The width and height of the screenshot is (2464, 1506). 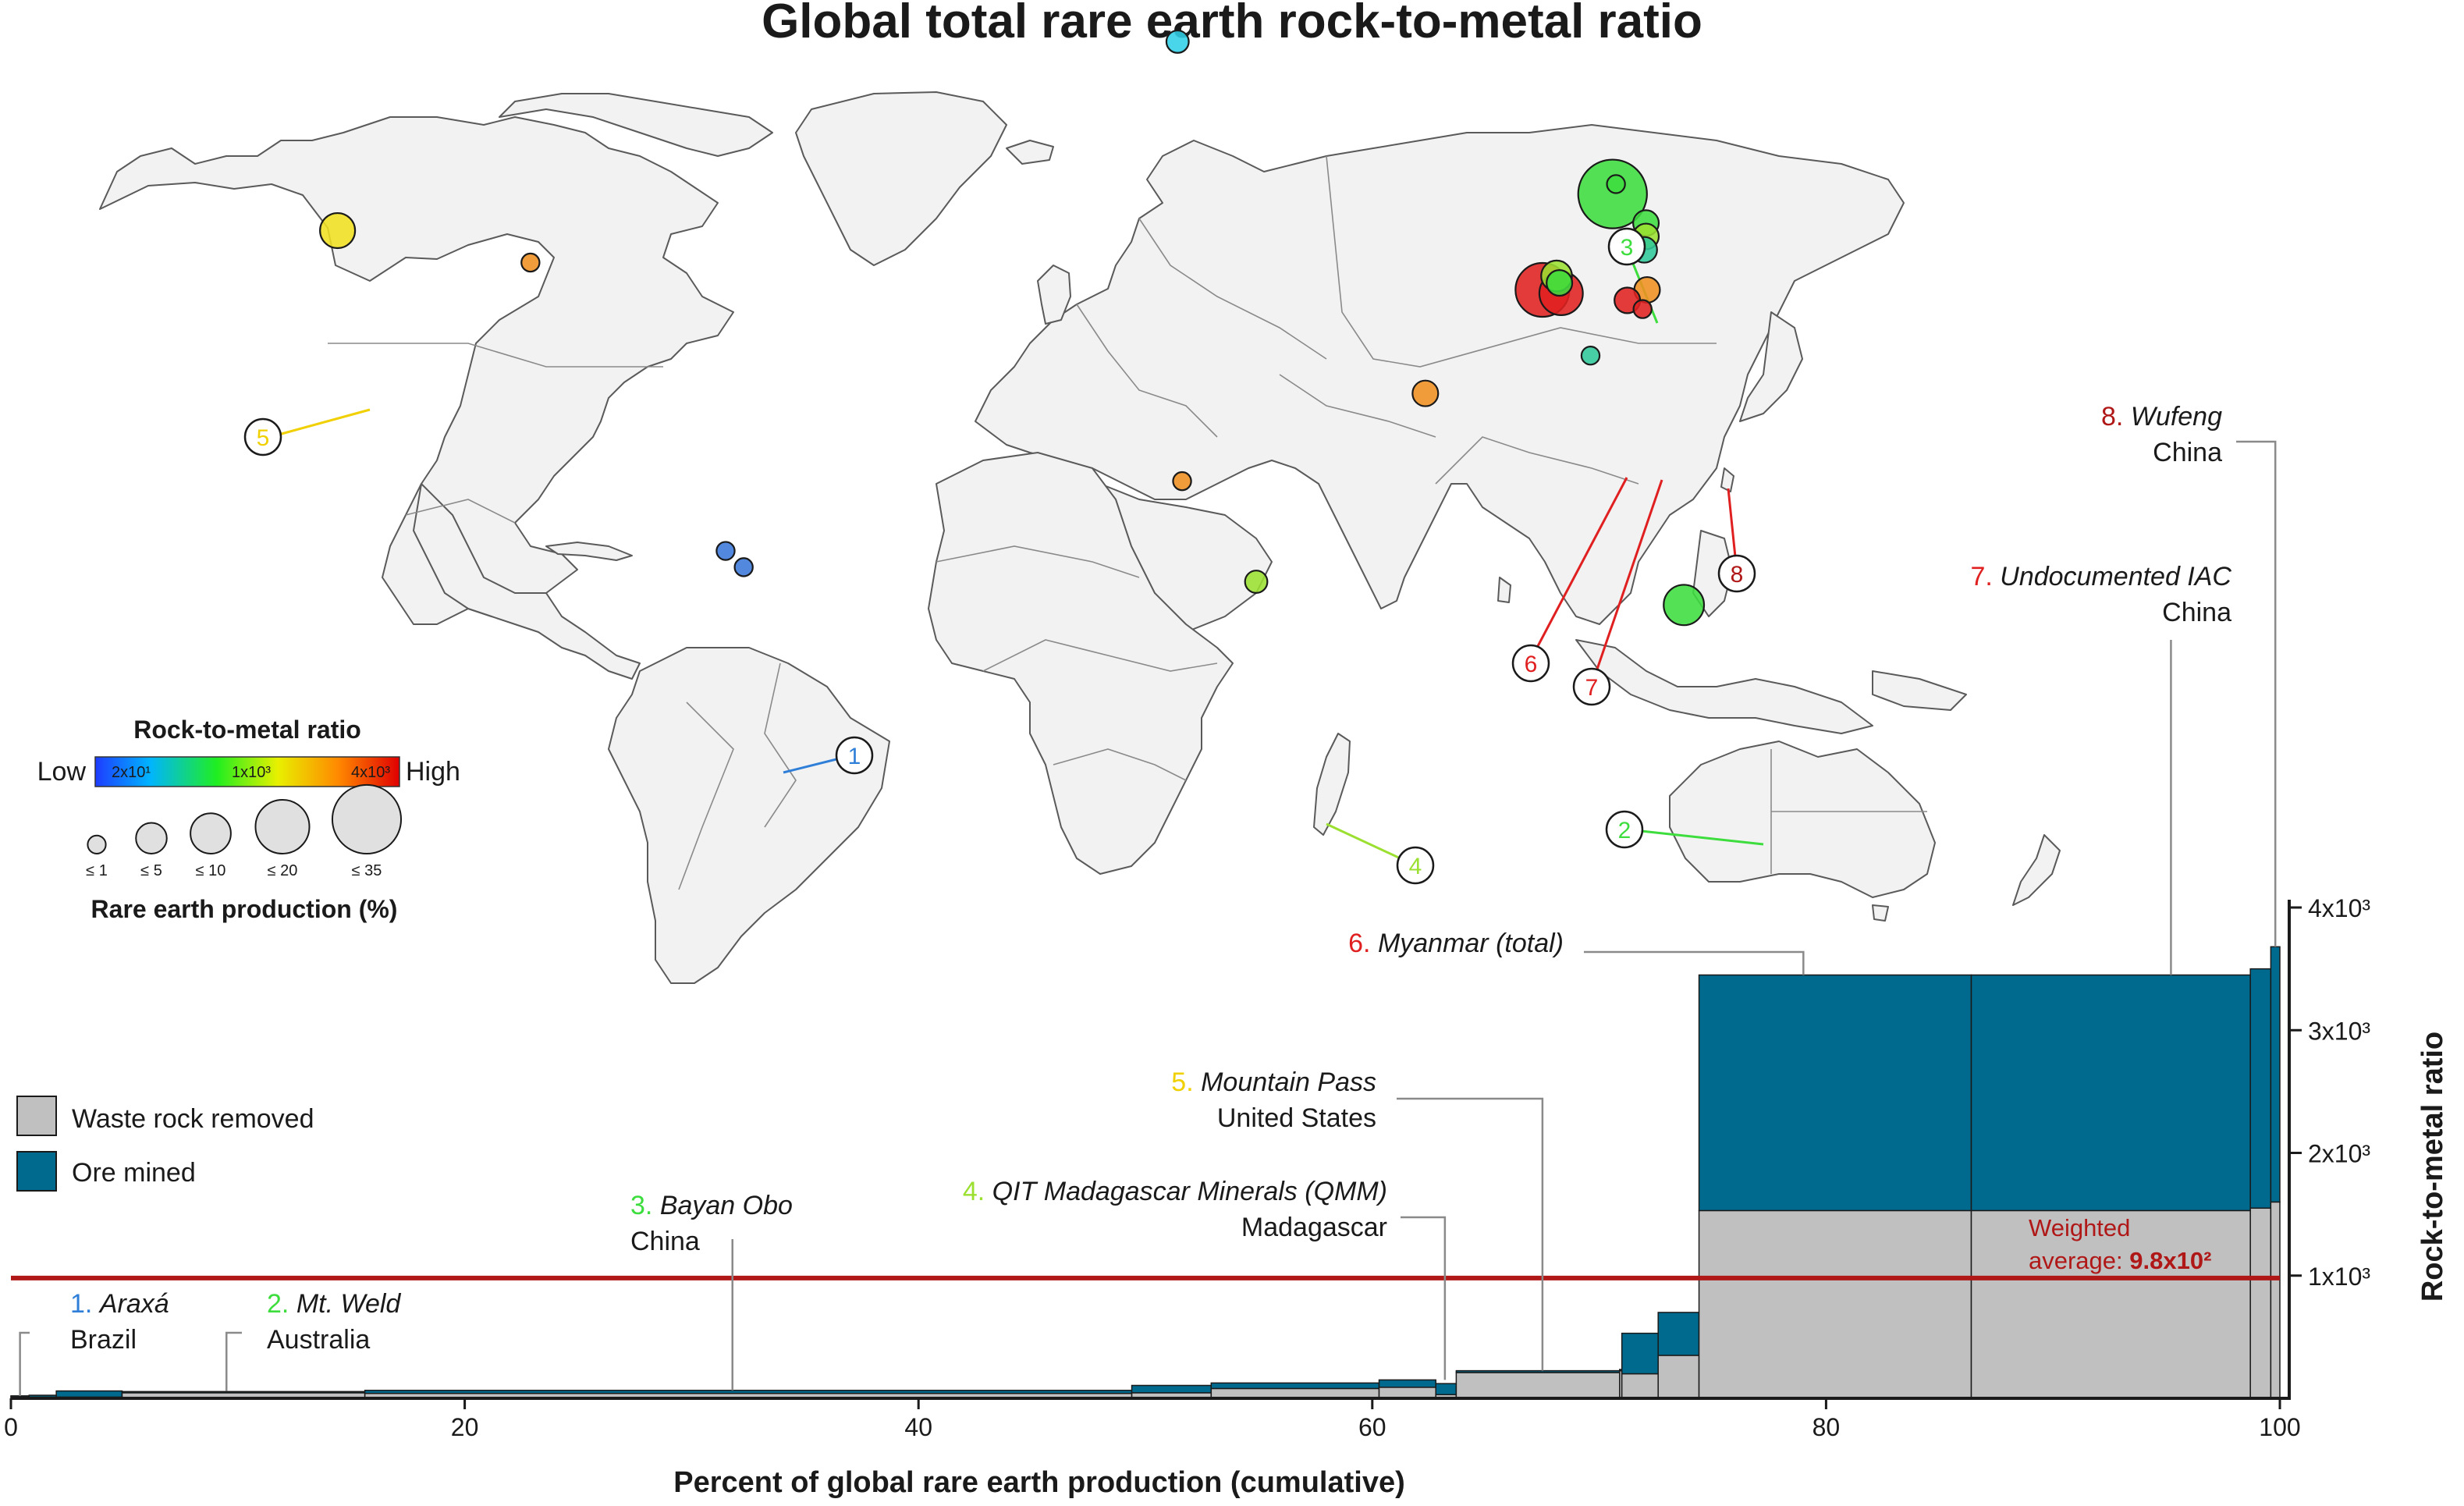 I want to click on colorbar-high-label: High, so click(x=433, y=772).